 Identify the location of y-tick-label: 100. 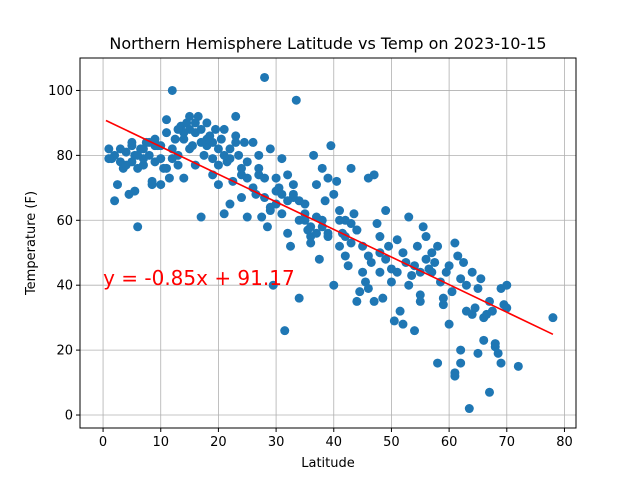
(60, 91).